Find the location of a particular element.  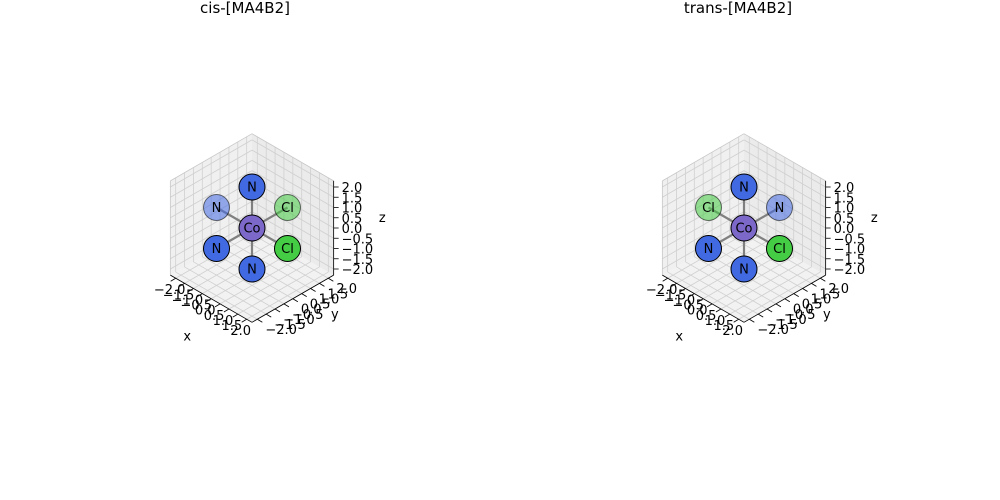

x-tick-label: −1.0 is located at coordinates (680, 300).